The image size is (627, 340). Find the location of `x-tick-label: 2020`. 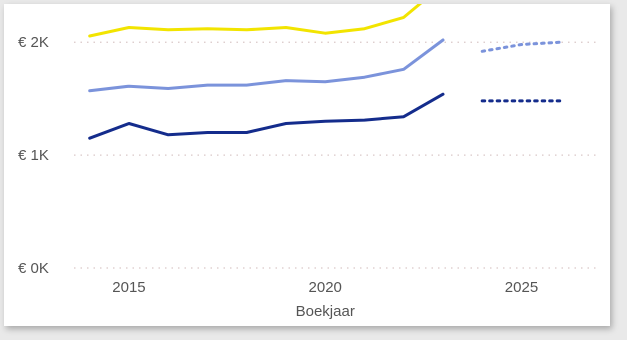

x-tick-label: 2020 is located at coordinates (325, 287).